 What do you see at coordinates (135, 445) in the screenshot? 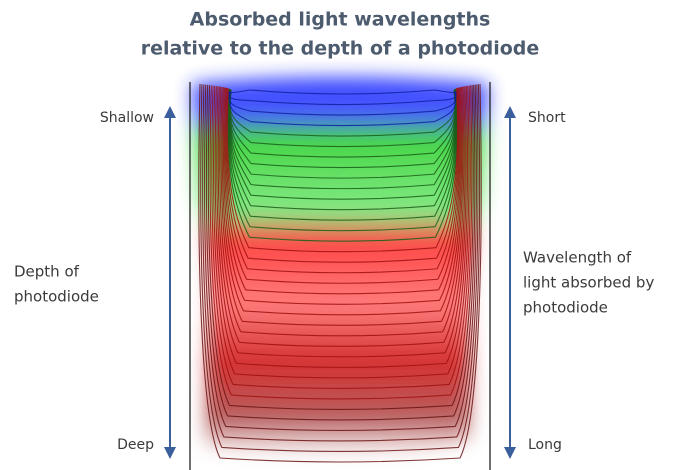
I see `depth-bottom-label: Deep` at bounding box center [135, 445].